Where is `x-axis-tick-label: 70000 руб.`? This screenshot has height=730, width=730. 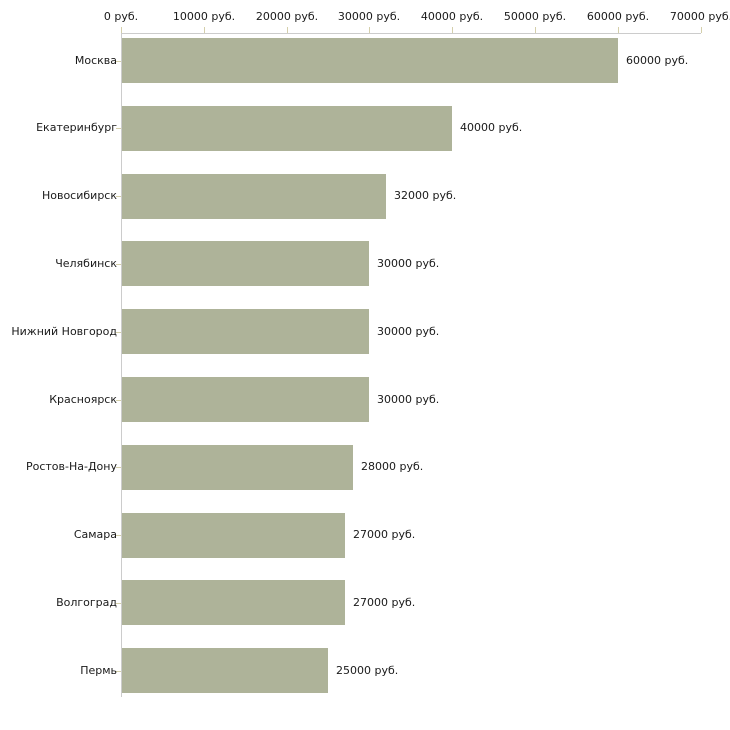
x-axis-tick-label: 70000 руб. is located at coordinates (699, 16).